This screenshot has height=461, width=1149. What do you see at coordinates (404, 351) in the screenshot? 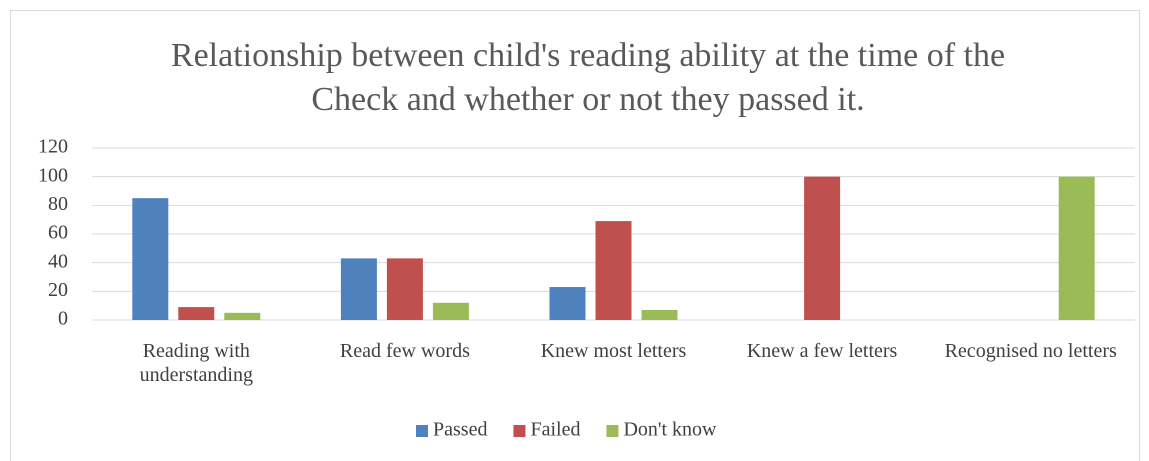
I see `x-tick-label: Read few words` at bounding box center [404, 351].